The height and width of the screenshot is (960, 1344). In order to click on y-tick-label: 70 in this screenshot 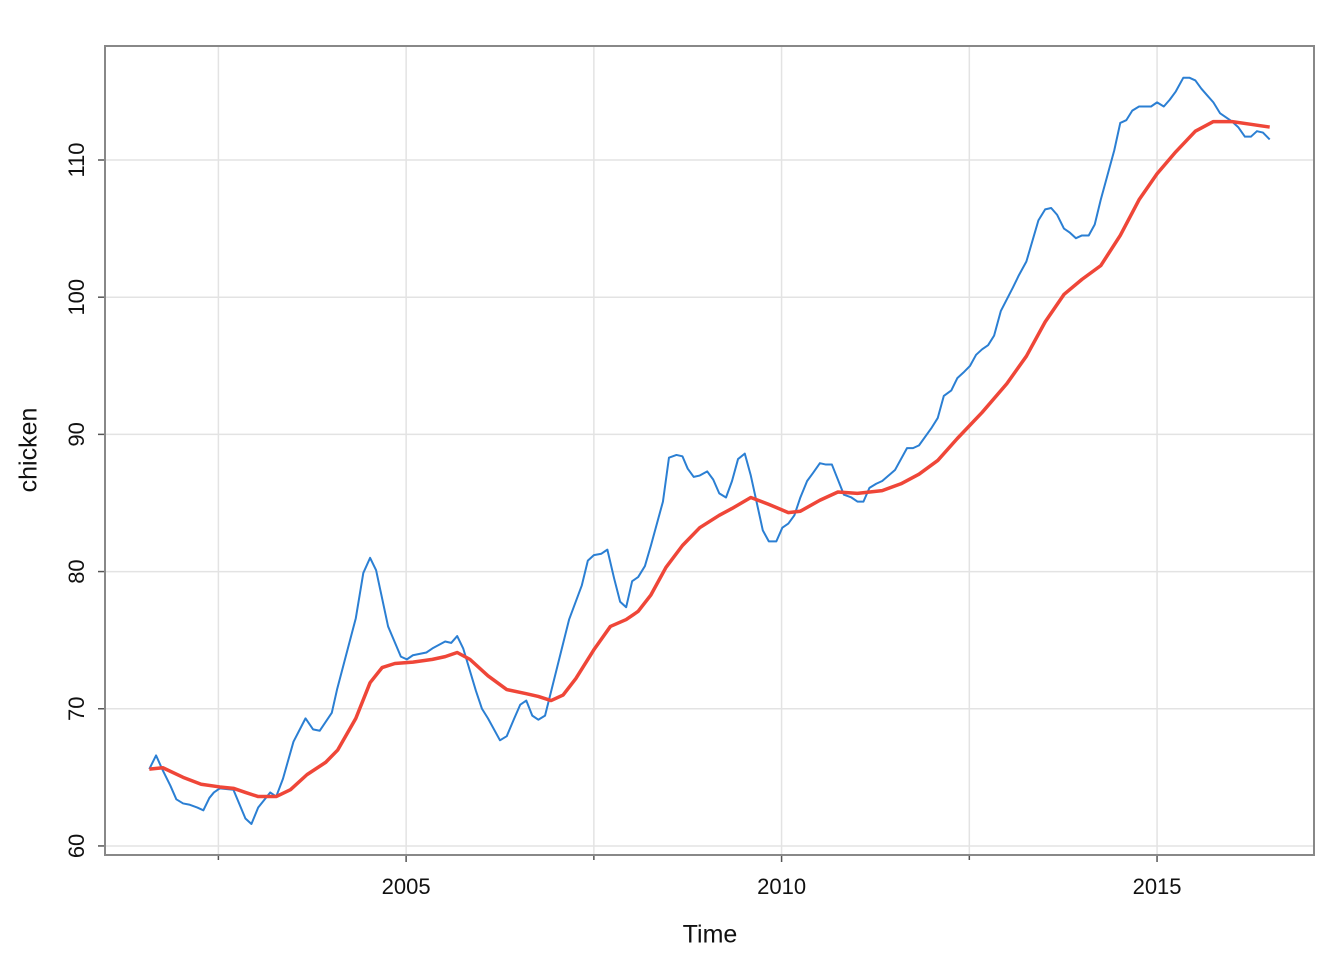, I will do `click(76, 709)`.